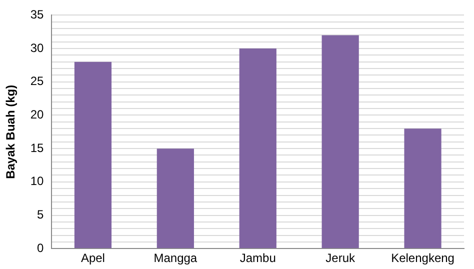 The width and height of the screenshot is (474, 269). Describe the element at coordinates (341, 258) in the screenshot. I see `x-tick-label: Jeruk` at that location.